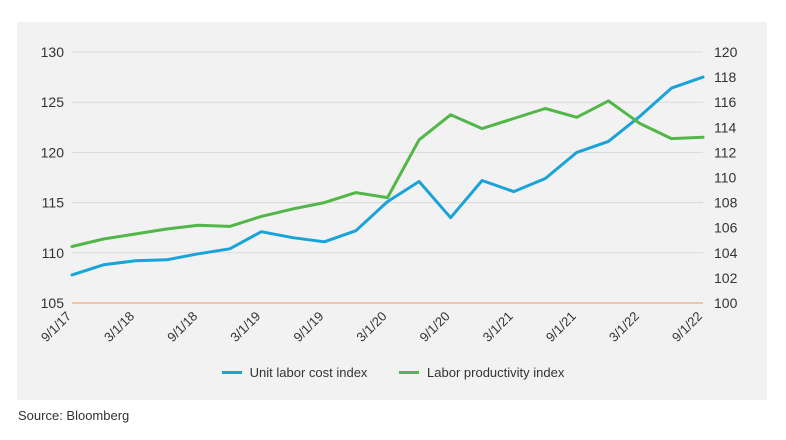 Image resolution: width=786 pixels, height=440 pixels. What do you see at coordinates (498, 327) in the screenshot?
I see `x-axis-tick-label: 3/1/21` at bounding box center [498, 327].